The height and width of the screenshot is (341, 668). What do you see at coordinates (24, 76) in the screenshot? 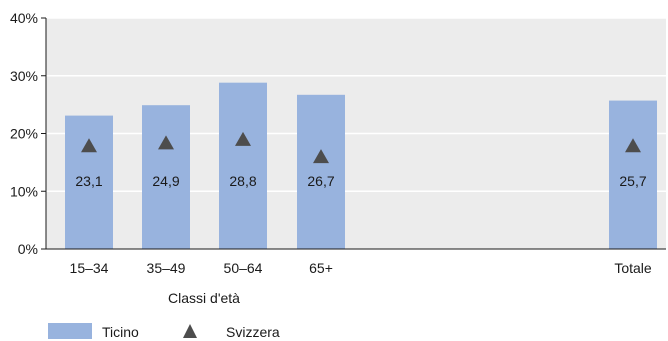
I see `y-tick-label: 30%` at bounding box center [24, 76].